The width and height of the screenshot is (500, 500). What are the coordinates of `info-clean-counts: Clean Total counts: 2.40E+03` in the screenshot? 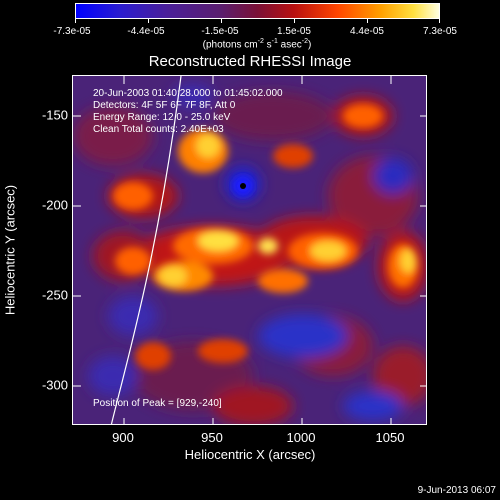 It's located at (158, 129).